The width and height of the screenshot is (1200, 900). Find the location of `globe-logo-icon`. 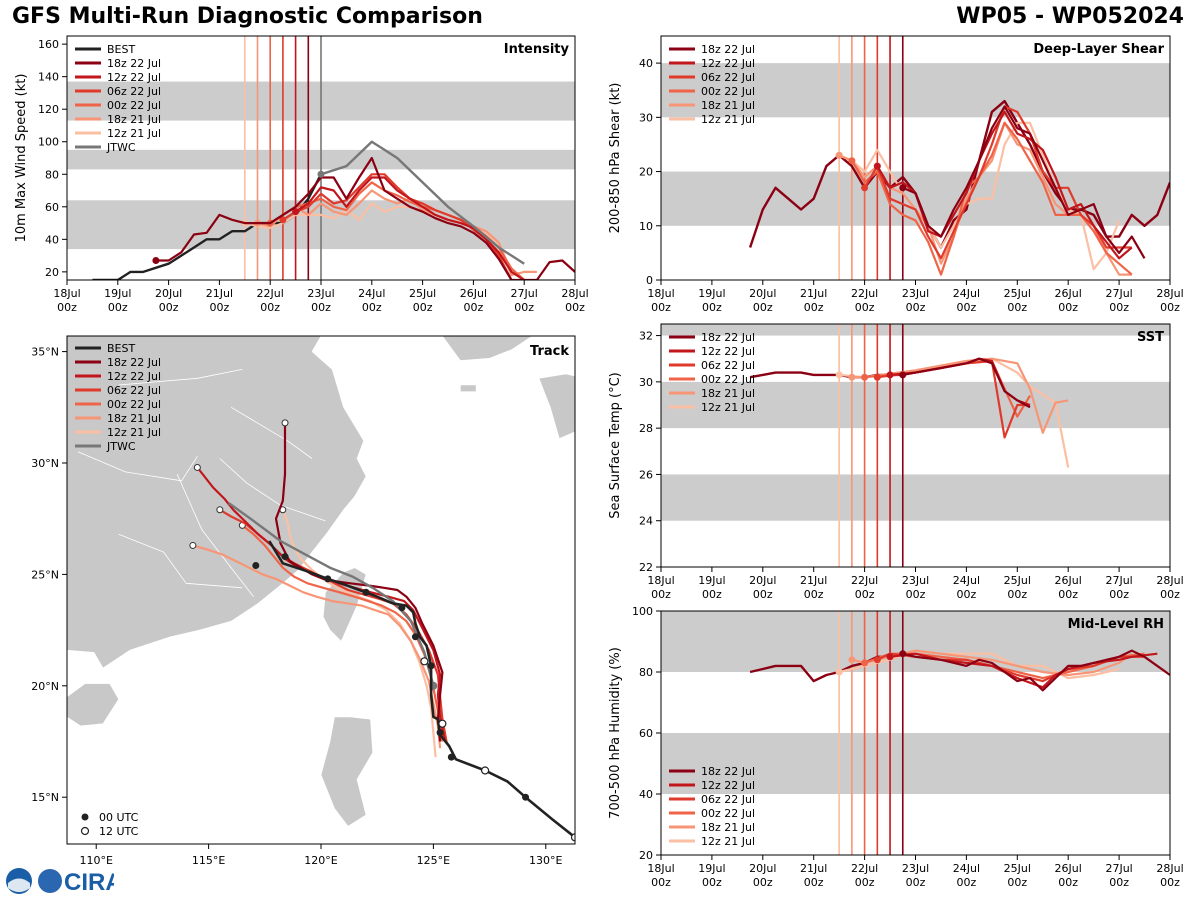

globe-logo-icon is located at coordinates (50, 881).